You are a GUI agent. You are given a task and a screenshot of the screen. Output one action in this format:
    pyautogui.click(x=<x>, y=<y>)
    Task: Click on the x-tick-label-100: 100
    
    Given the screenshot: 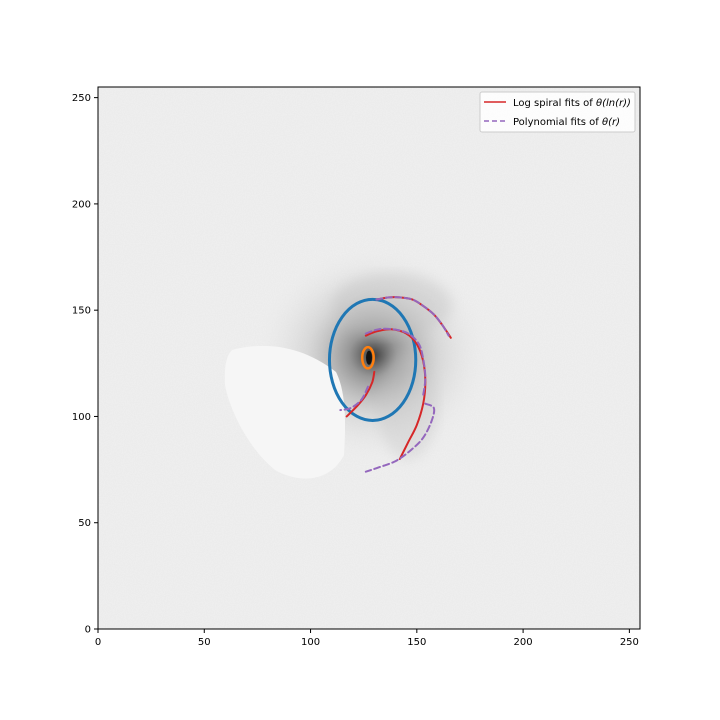 What is the action you would take?
    pyautogui.click(x=310, y=642)
    